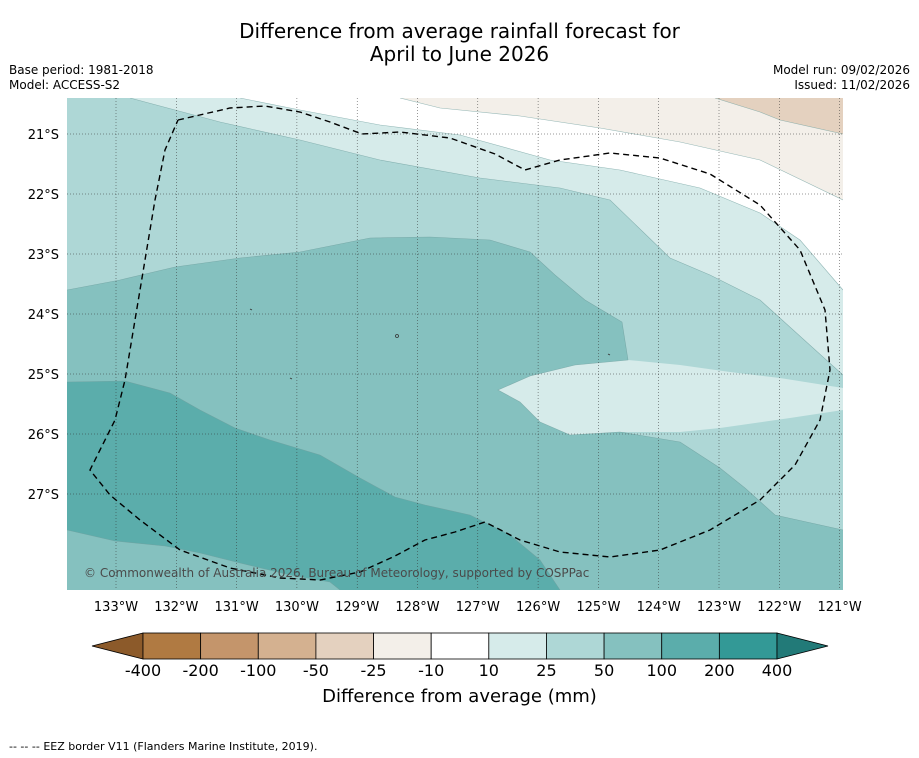 The image size is (919, 758). Describe the element at coordinates (116, 607) in the screenshot. I see `lon-label: 133°W` at that location.